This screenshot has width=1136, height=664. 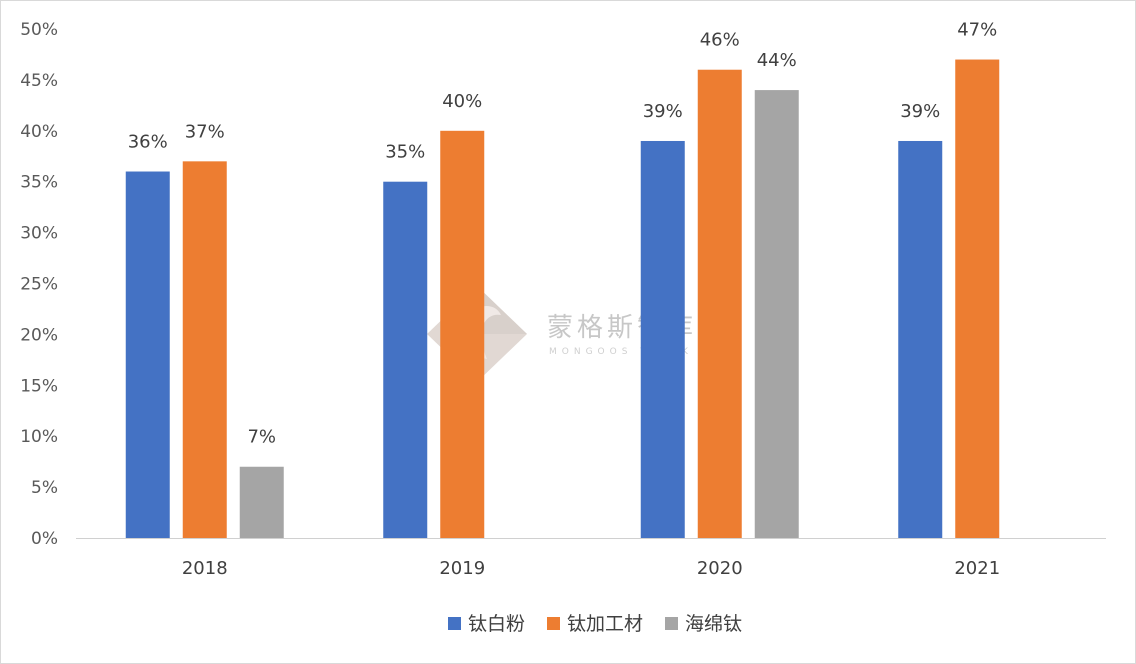 What do you see at coordinates (720, 568) in the screenshot?
I see `x-tick-label: 2020` at bounding box center [720, 568].